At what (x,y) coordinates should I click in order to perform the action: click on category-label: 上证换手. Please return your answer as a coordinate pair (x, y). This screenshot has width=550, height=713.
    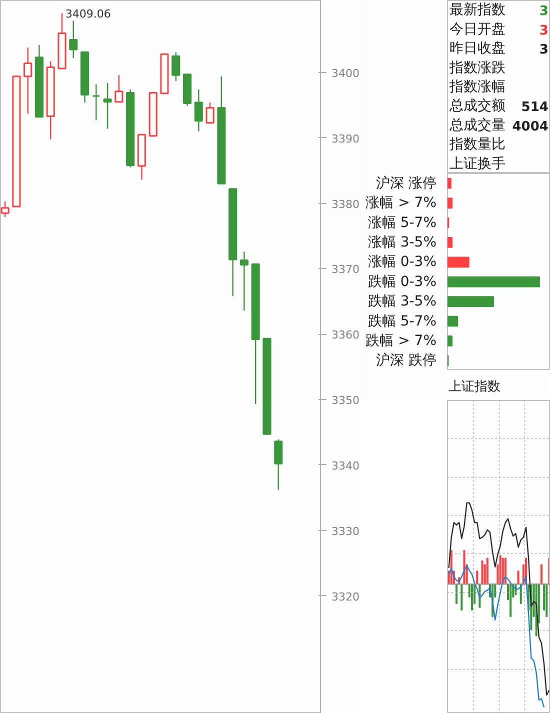
    Looking at the image, I should click on (478, 164).